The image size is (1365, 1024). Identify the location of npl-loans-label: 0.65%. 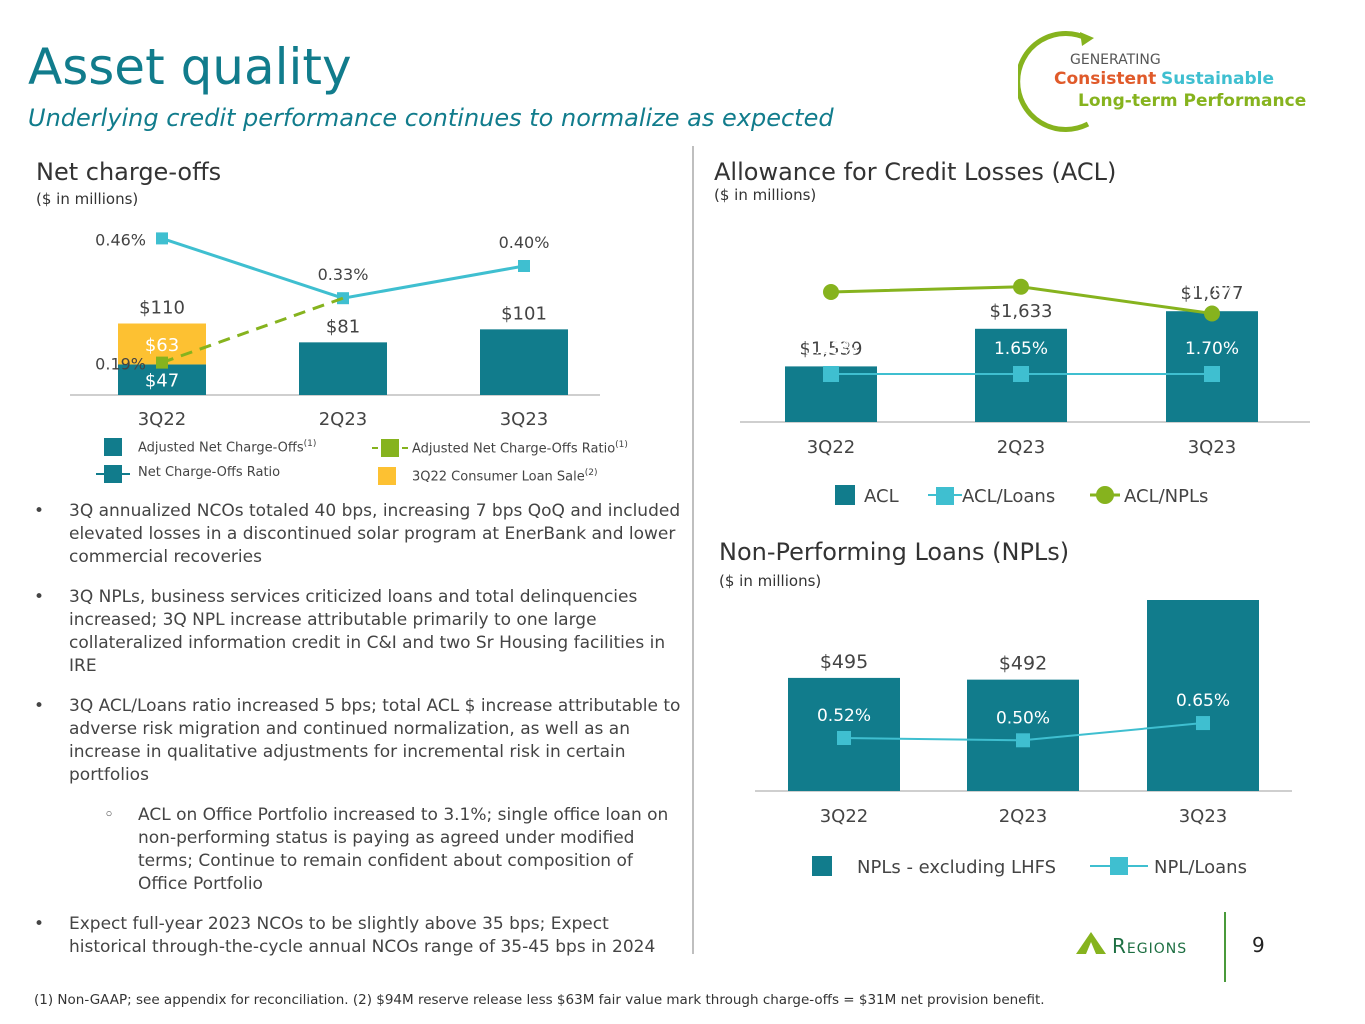
(1203, 701).